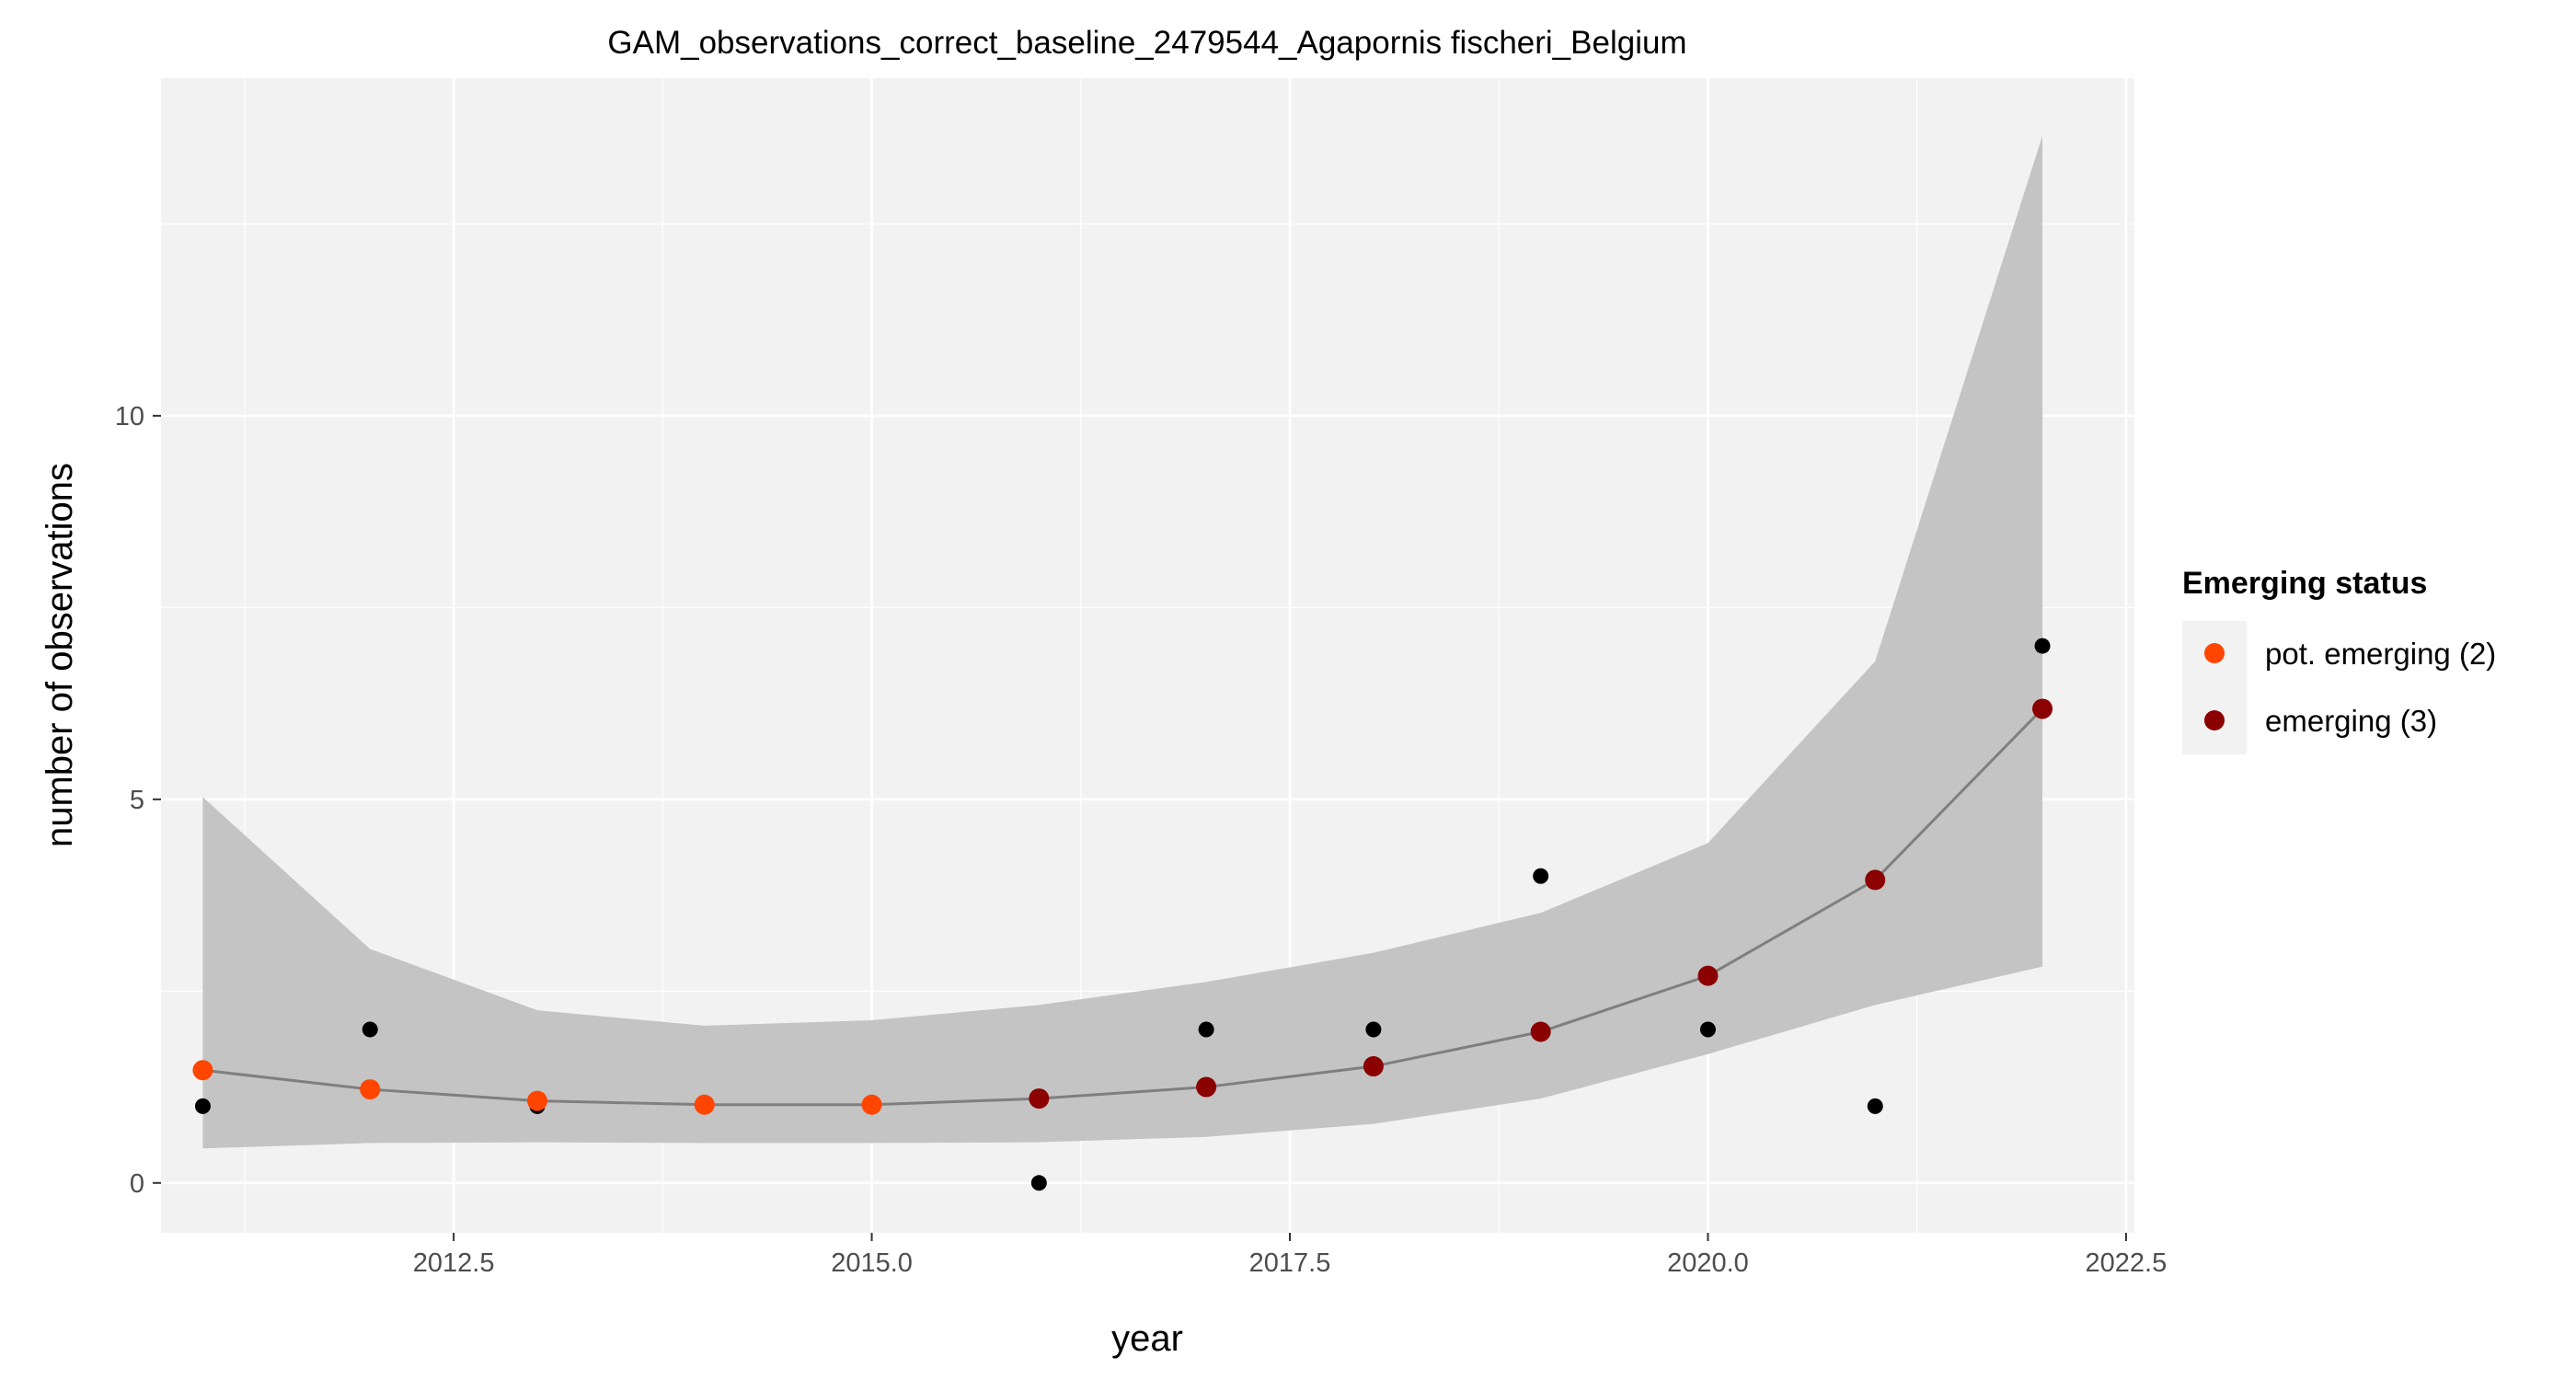  What do you see at coordinates (2214, 687) in the screenshot?
I see `legend-key-background` at bounding box center [2214, 687].